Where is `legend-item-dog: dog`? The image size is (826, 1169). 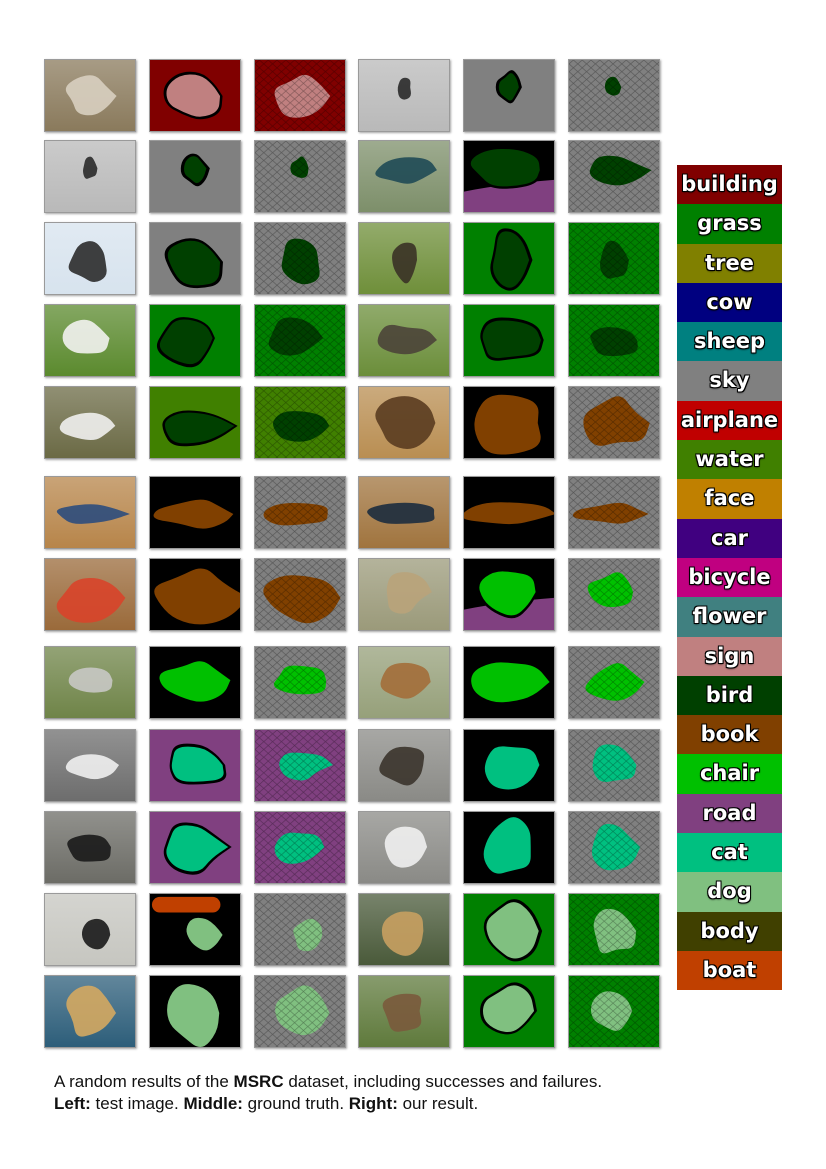 legend-item-dog: dog is located at coordinates (729, 892).